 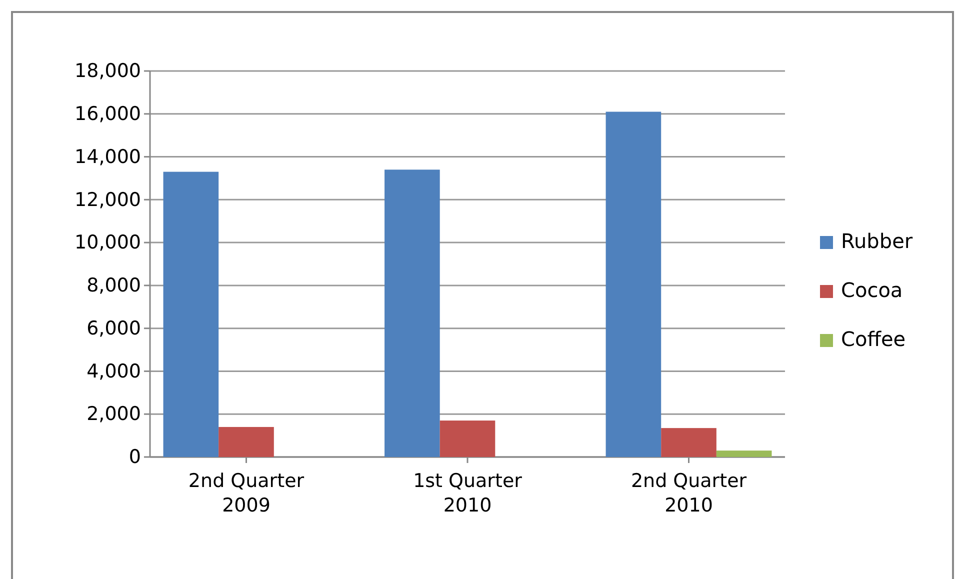 I want to click on y-tick-label: 4,000, so click(x=113, y=371).